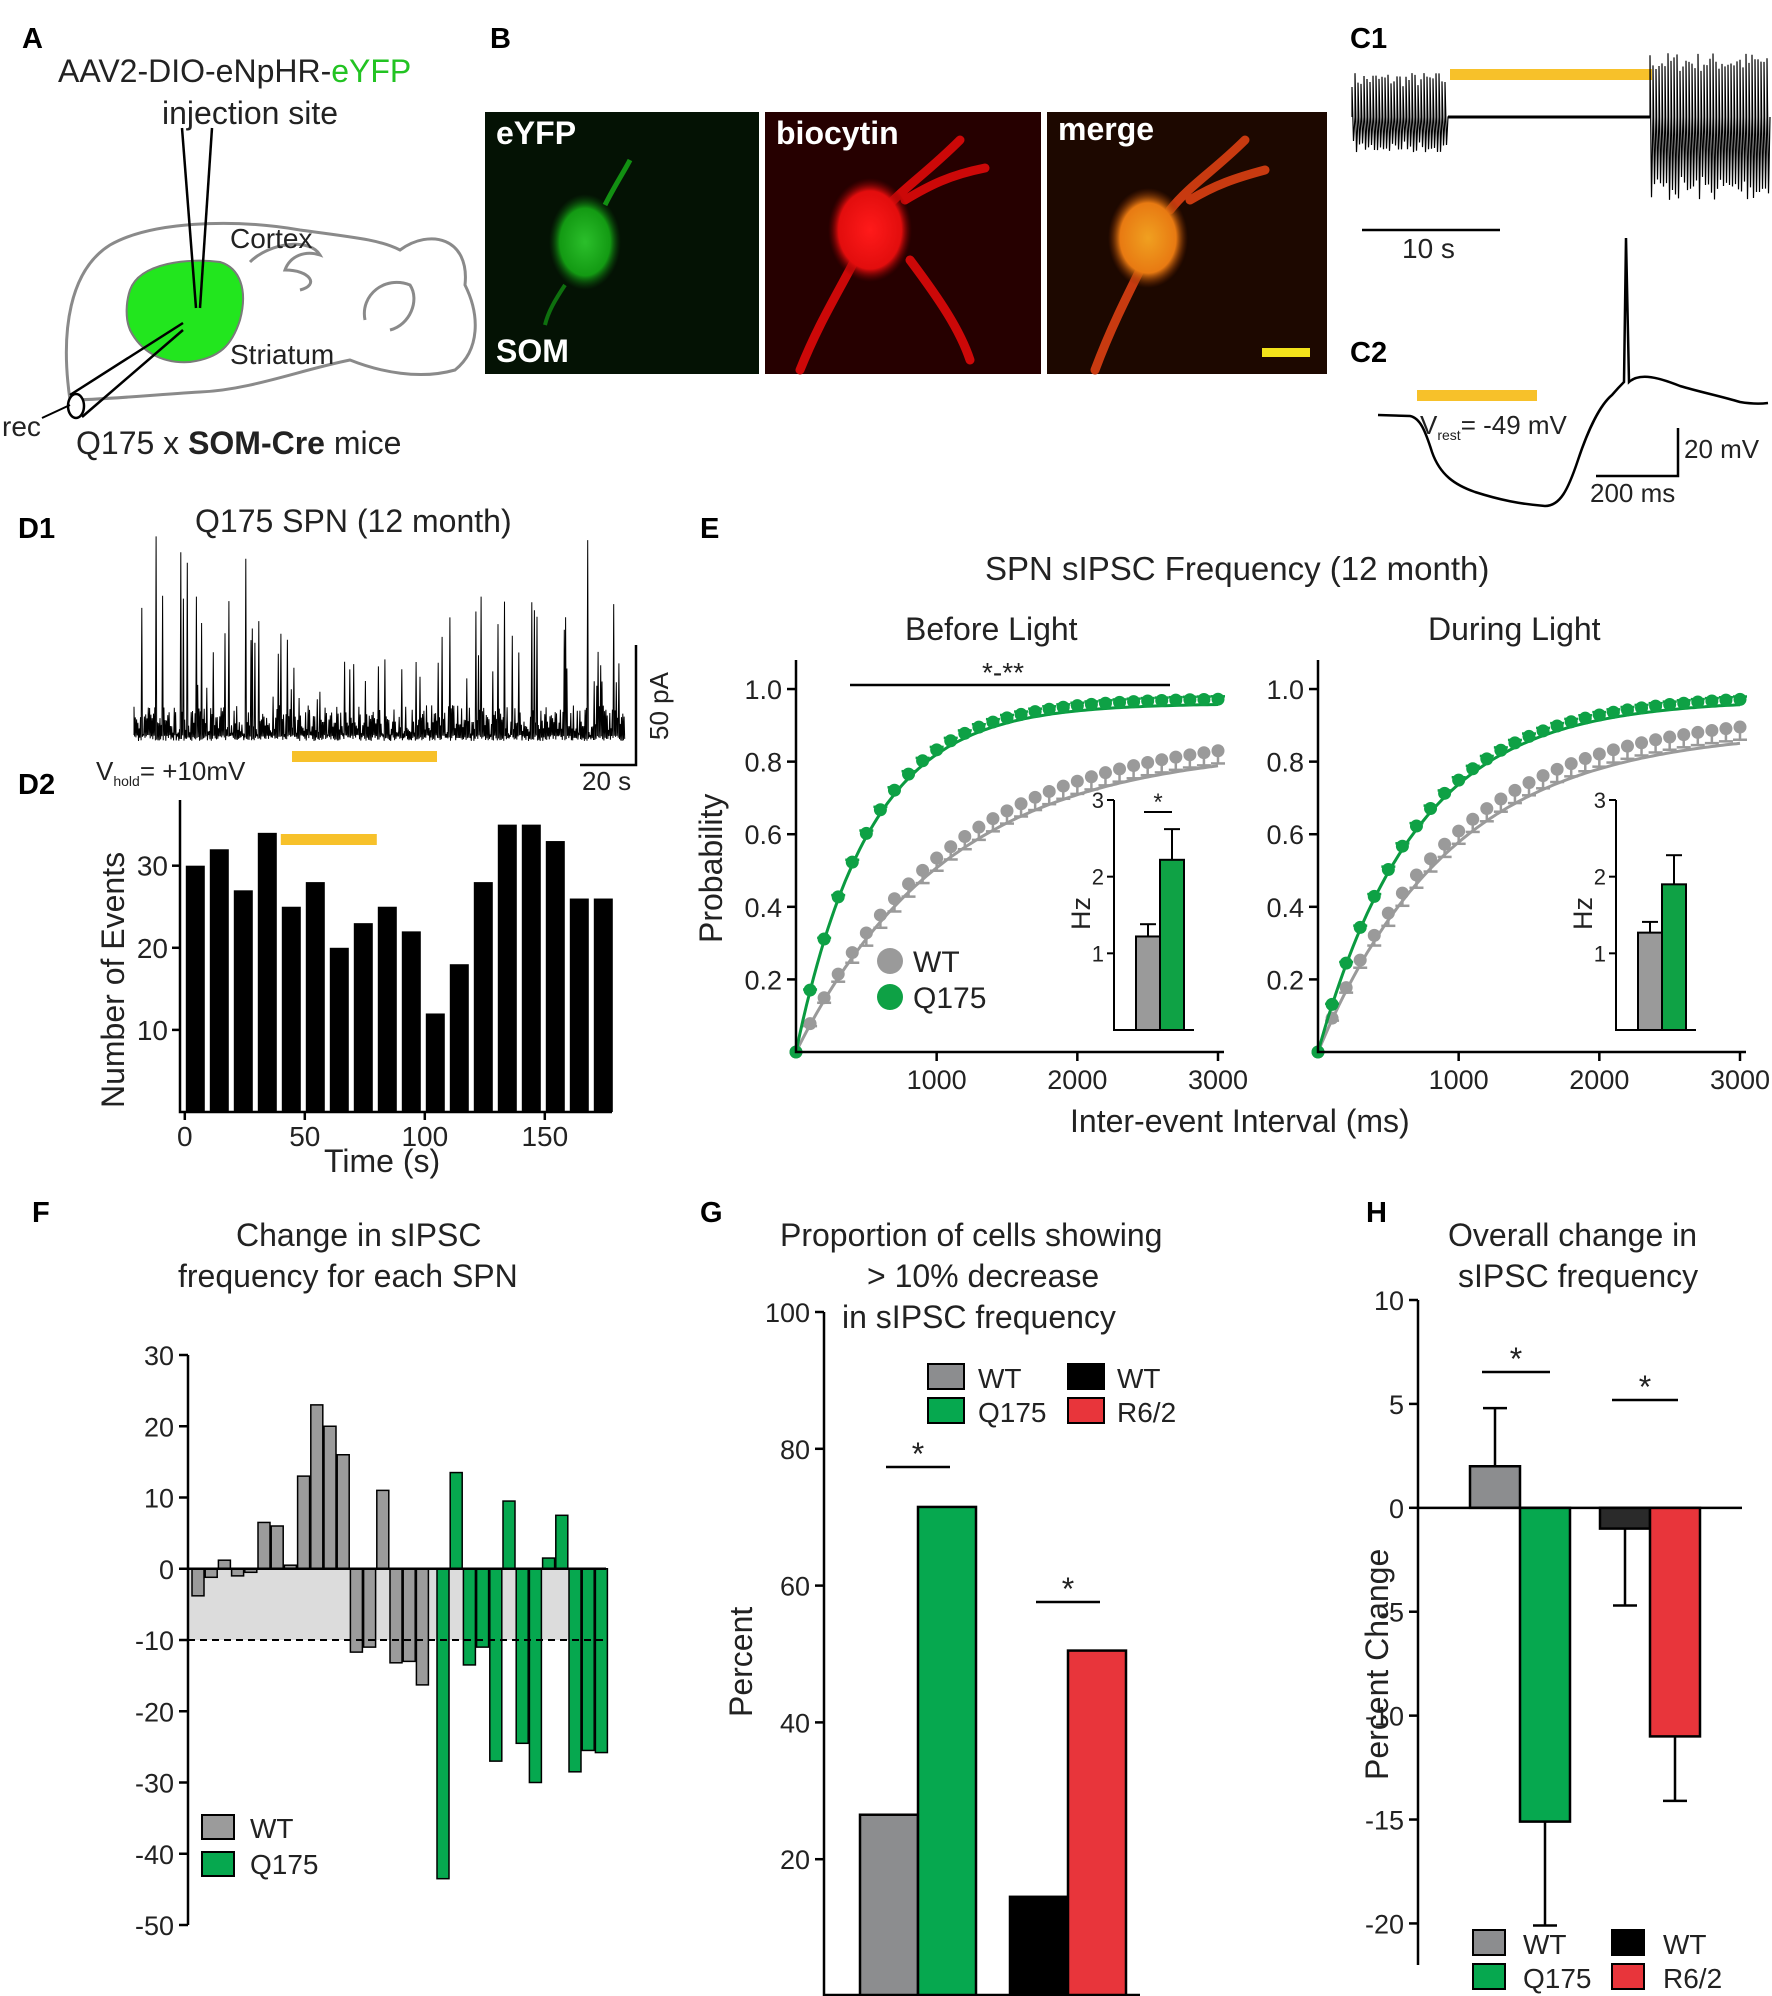  I want to click on f-ytick-label: 20, so click(159, 1427).